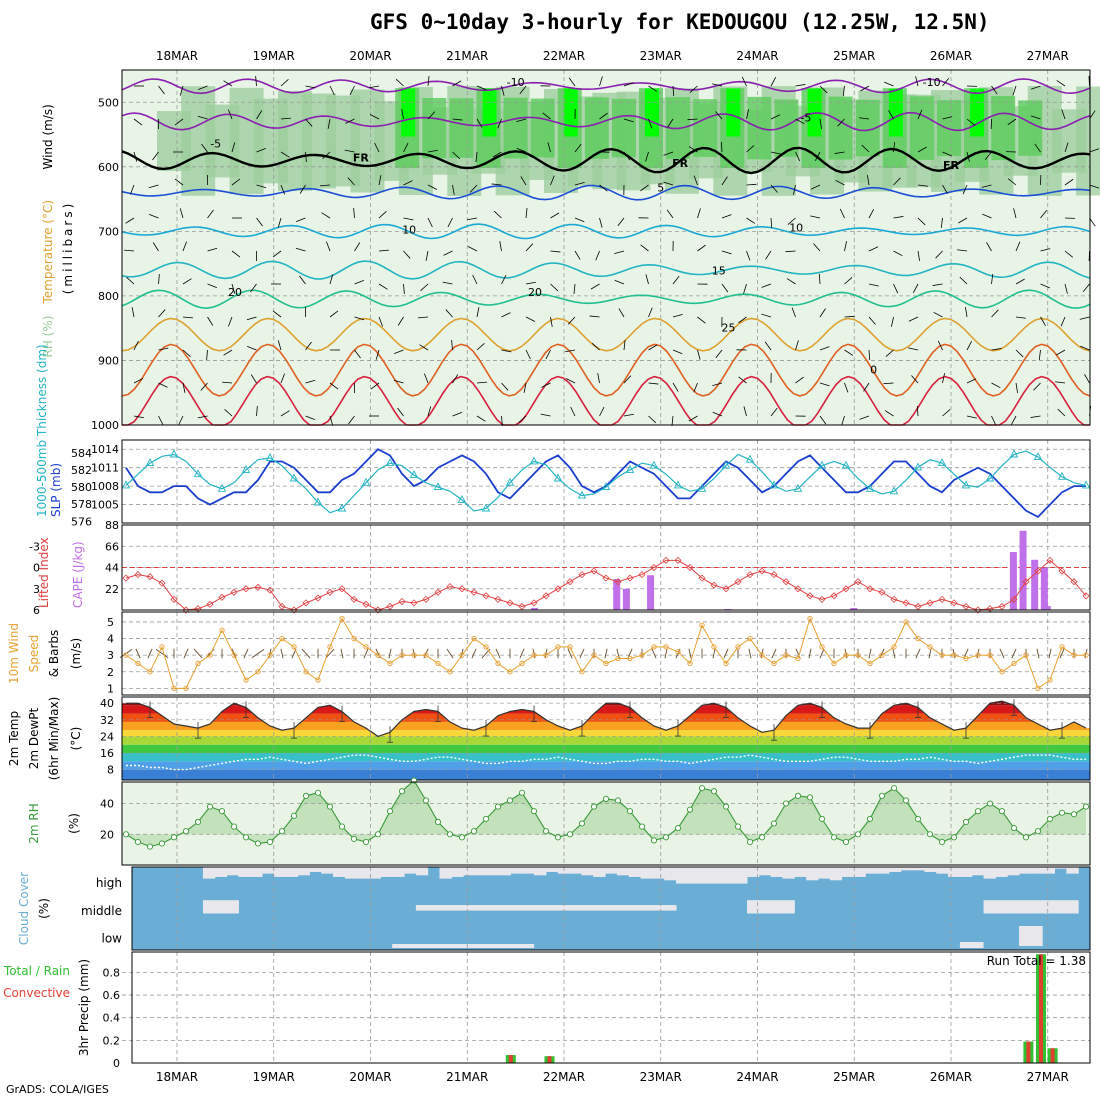 Image resolution: width=1100 pixels, height=1100 pixels. Describe the element at coordinates (107, 804) in the screenshot. I see `rh2m-tick: 40` at that location.